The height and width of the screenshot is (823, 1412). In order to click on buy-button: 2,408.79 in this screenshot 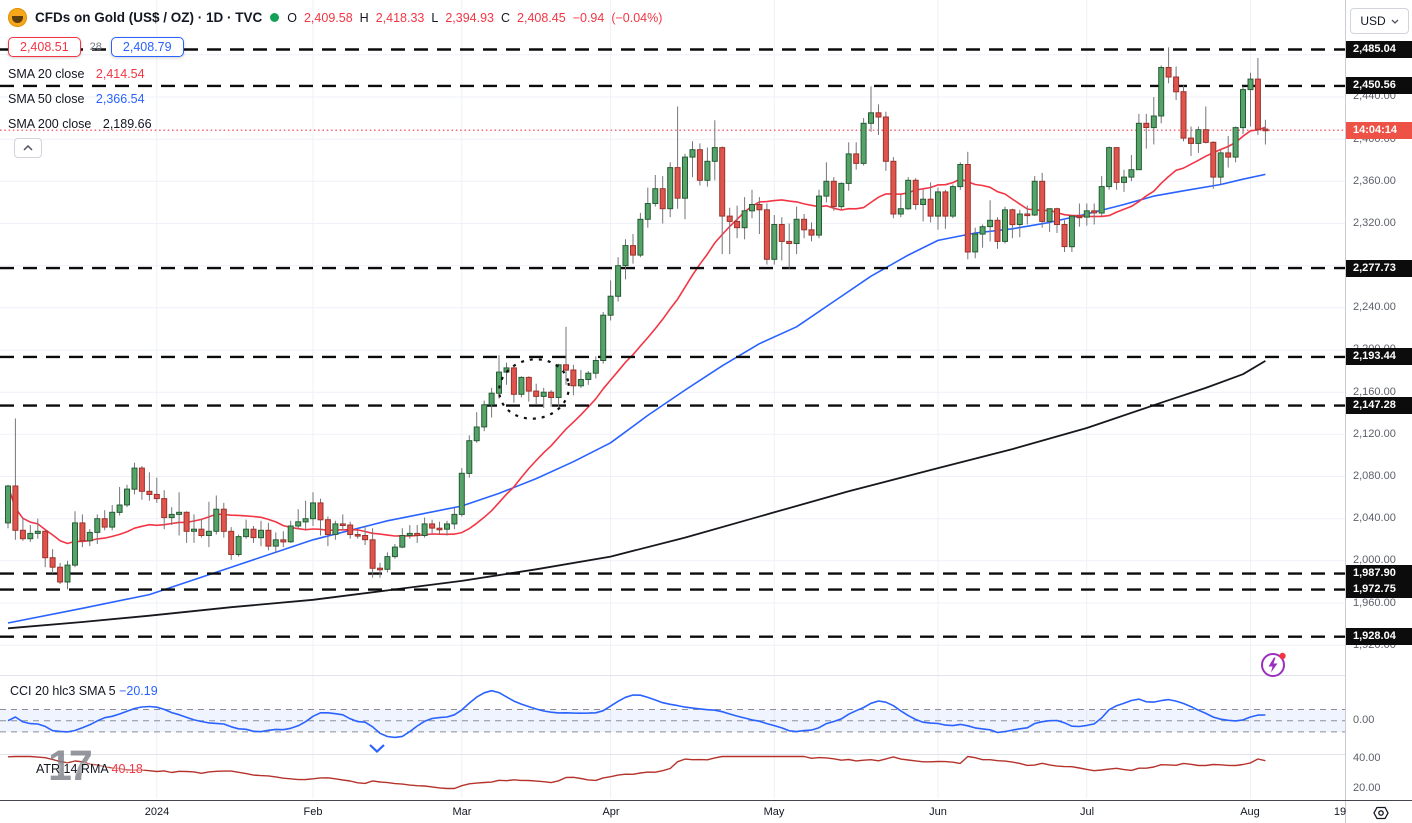, I will do `click(147, 47)`.